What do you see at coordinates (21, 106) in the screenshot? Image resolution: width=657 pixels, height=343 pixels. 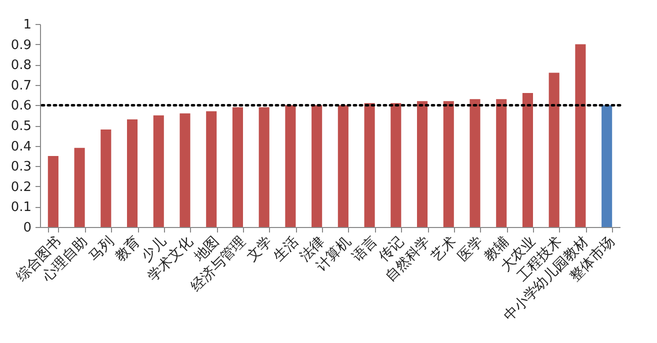 I see `y-tick-label: 0.6` at bounding box center [21, 106].